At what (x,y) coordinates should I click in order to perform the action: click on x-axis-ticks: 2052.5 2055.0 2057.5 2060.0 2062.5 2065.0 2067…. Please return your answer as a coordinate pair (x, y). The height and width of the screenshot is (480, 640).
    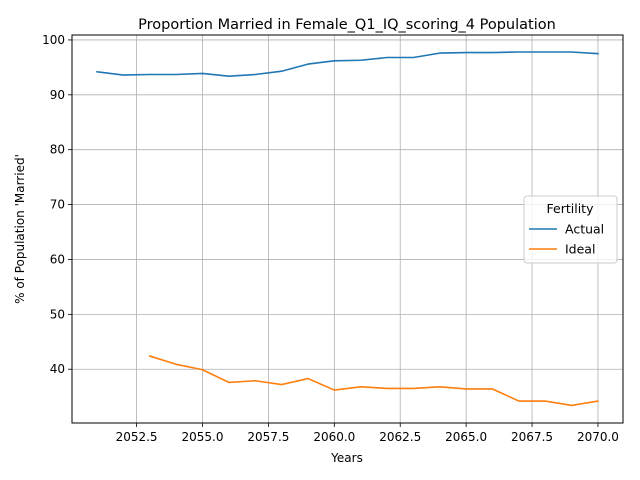
    Looking at the image, I should click on (367, 433).